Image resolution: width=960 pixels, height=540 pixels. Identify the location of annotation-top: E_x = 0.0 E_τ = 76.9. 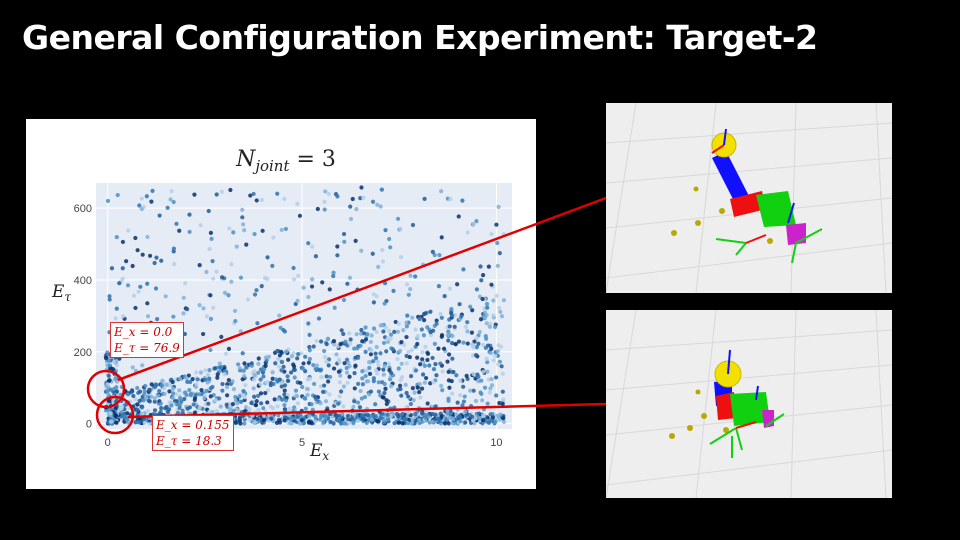
(147, 340).